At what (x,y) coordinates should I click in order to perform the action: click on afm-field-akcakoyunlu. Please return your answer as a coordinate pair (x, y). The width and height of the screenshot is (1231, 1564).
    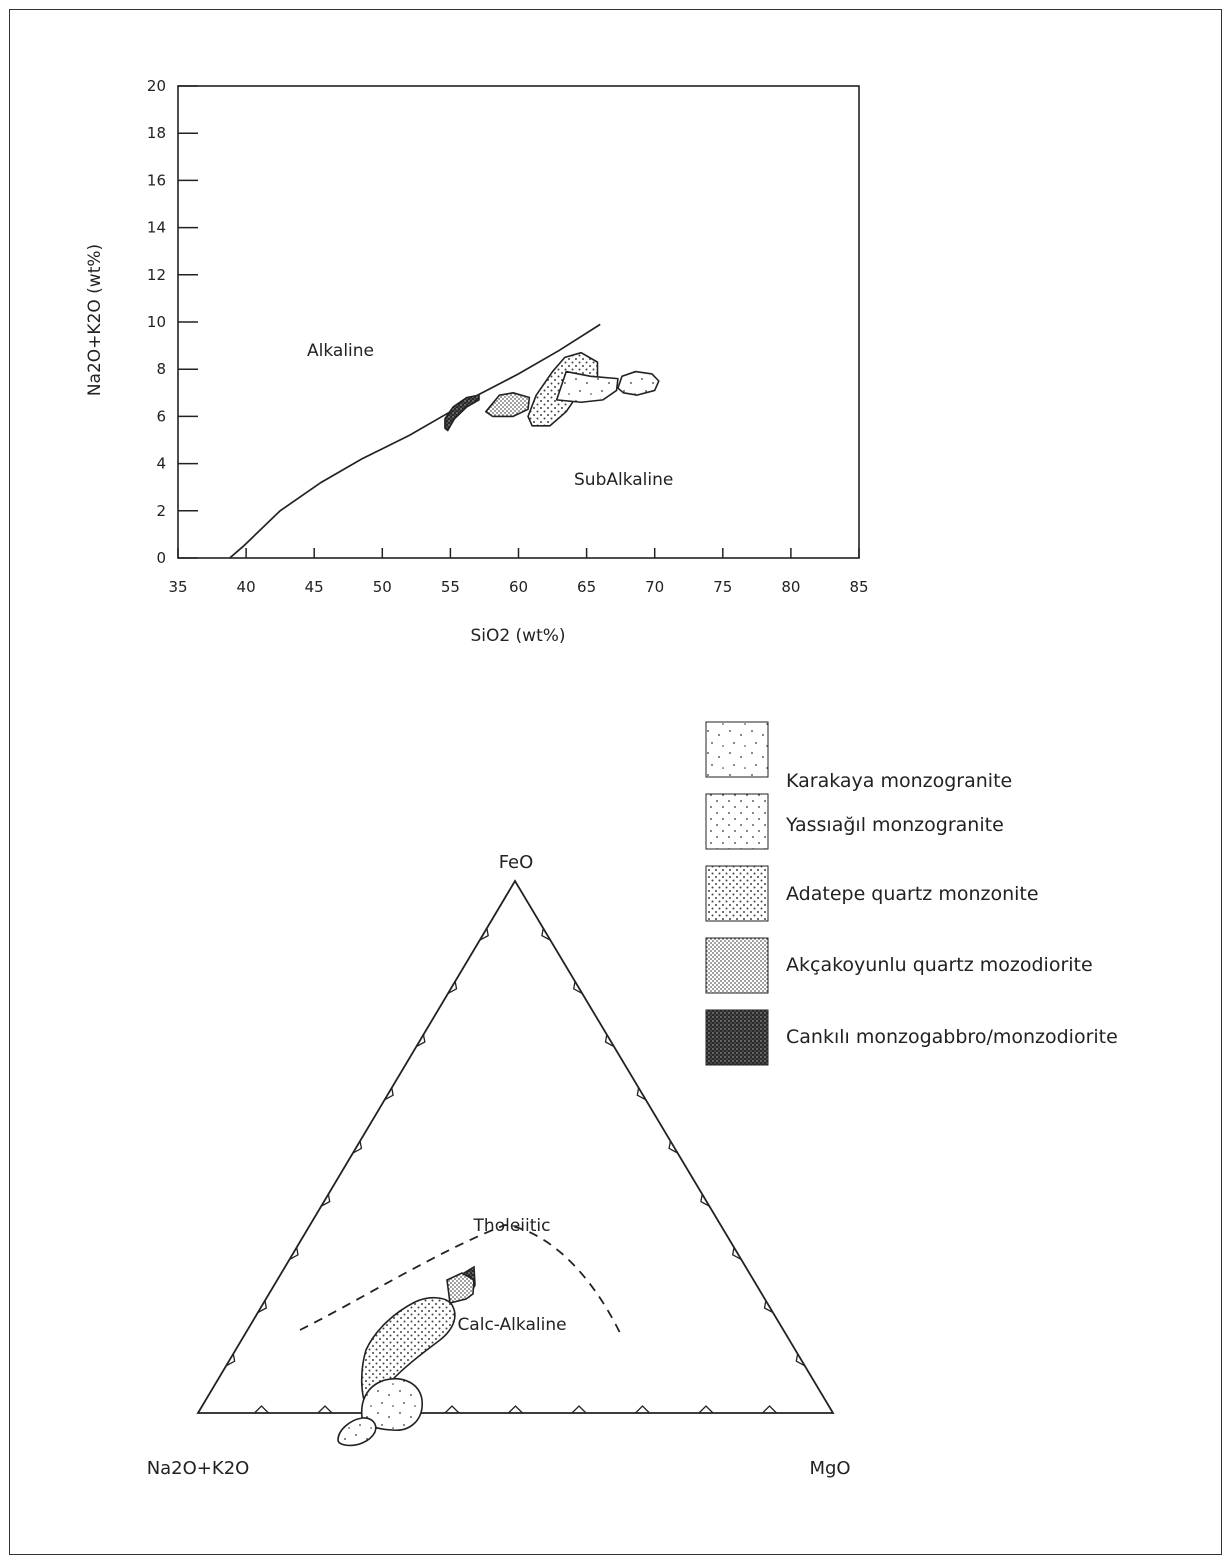
    Looking at the image, I should click on (460, 1288).